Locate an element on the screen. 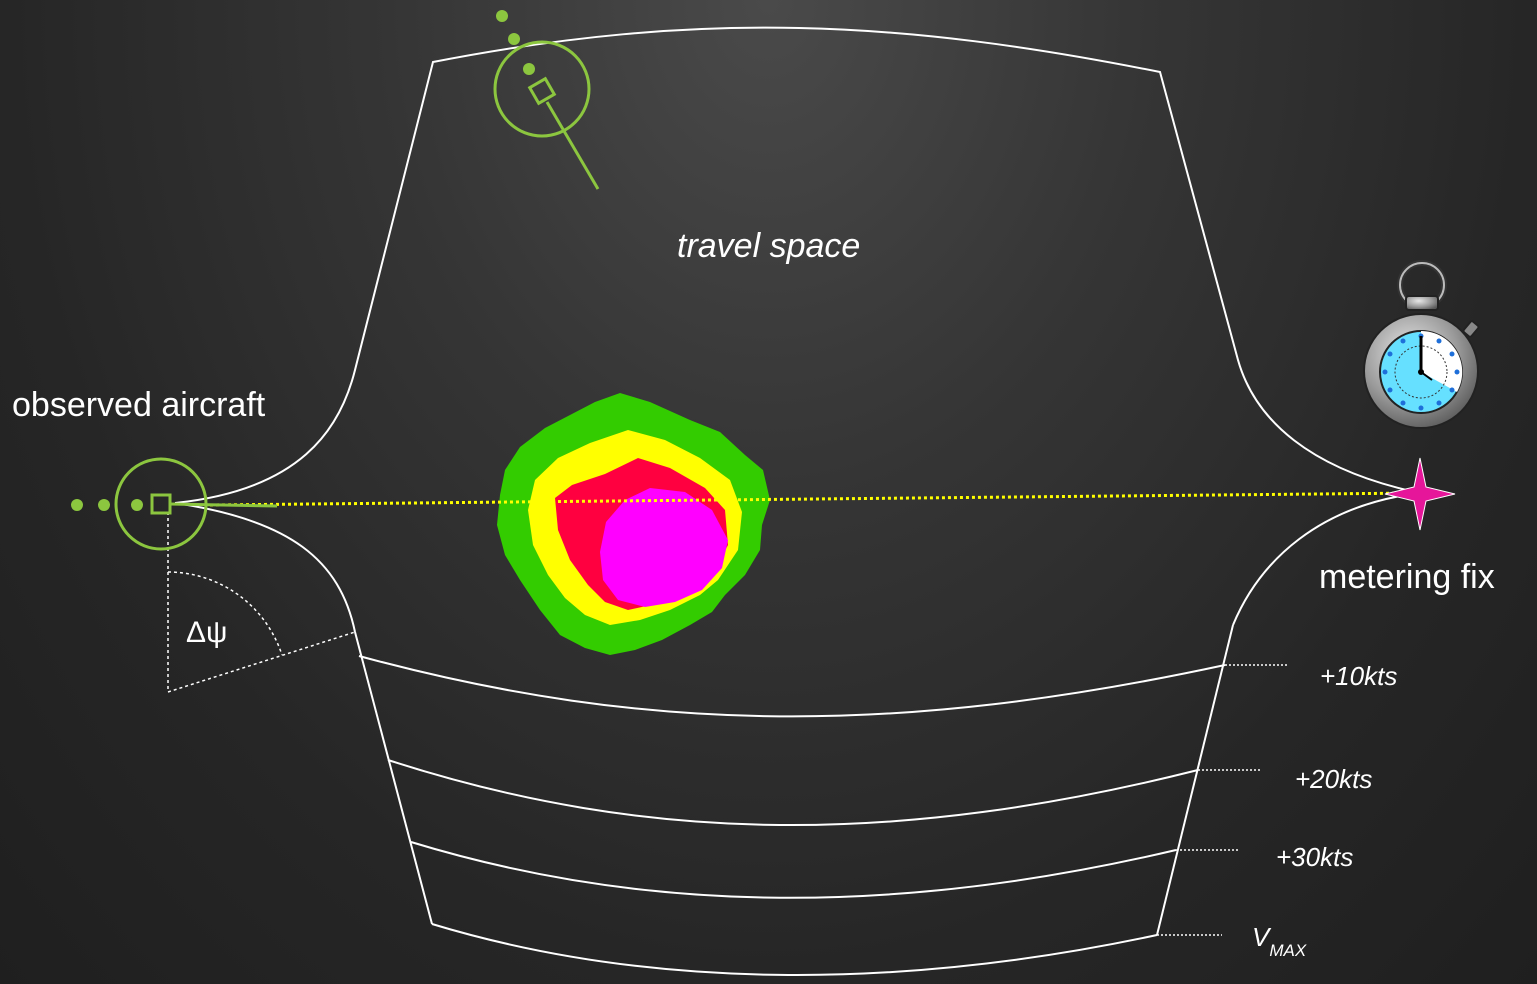 This screenshot has height=984, width=1537. speed-label-30kts: +30kts is located at coordinates (1314, 857).